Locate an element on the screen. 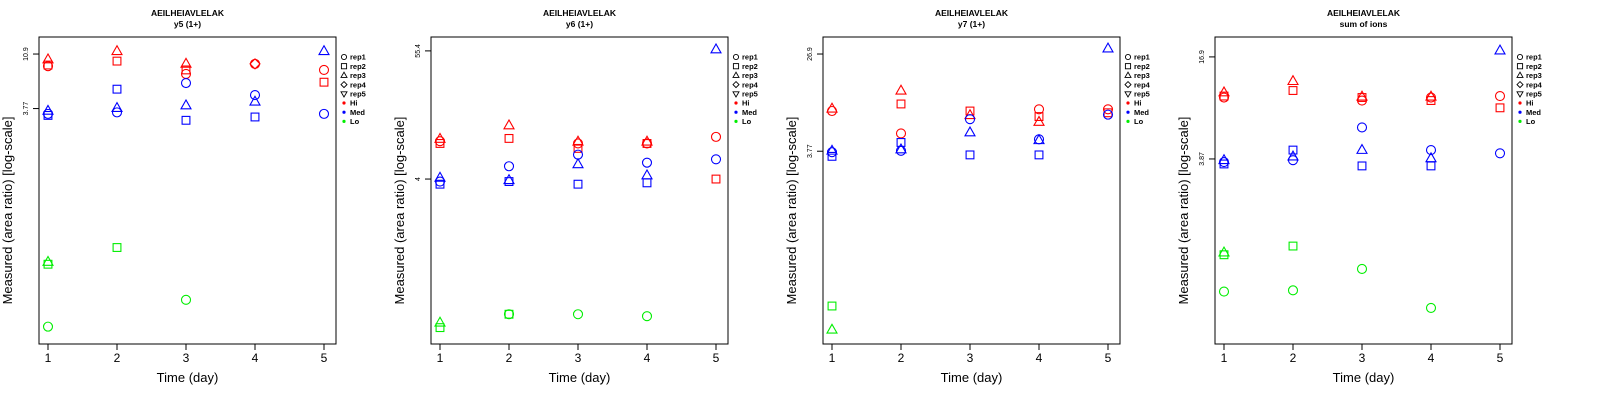  x-tick-label: 5 is located at coordinates (324, 358).